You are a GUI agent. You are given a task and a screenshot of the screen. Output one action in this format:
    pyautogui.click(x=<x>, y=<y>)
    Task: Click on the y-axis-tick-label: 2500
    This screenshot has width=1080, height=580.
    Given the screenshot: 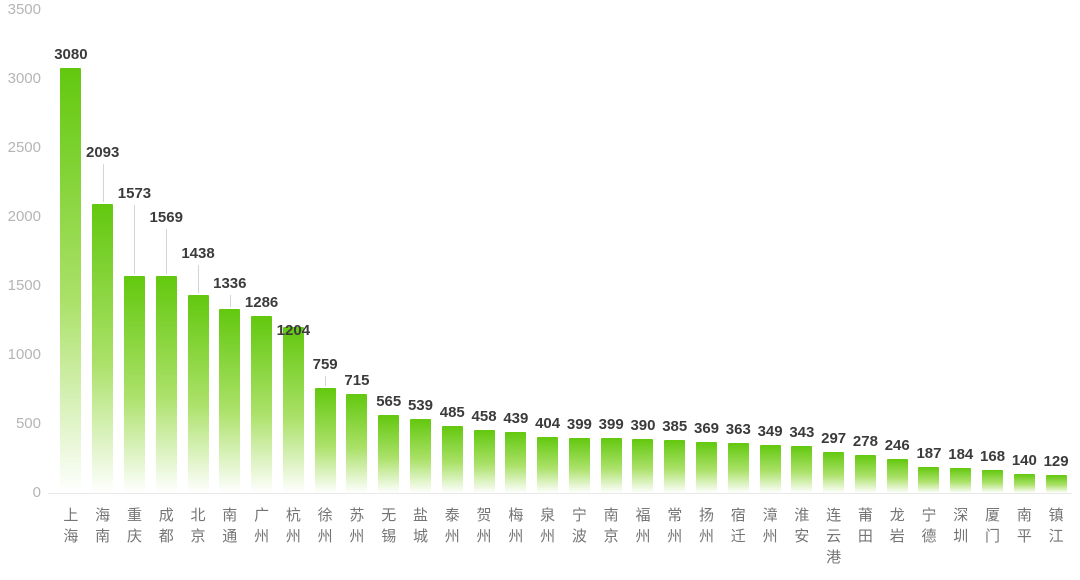 What is the action you would take?
    pyautogui.click(x=24, y=147)
    